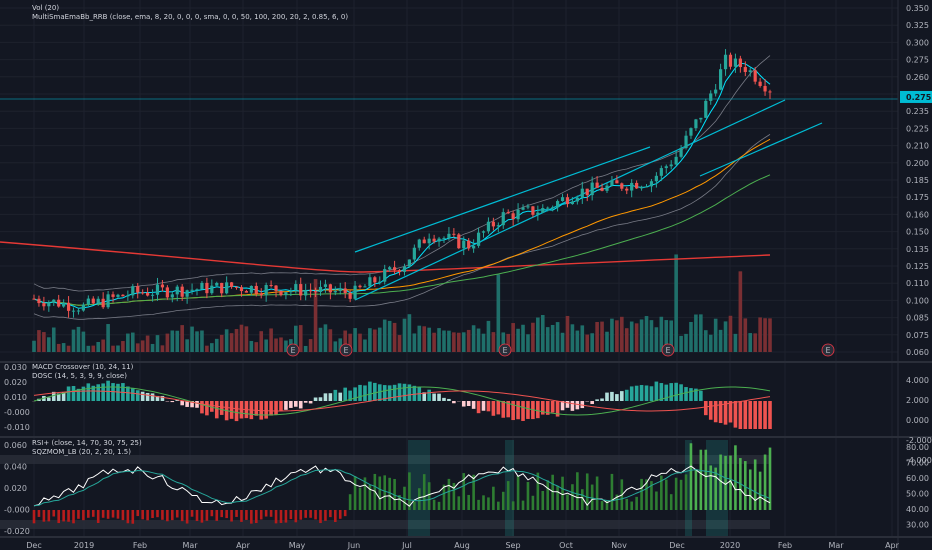 This screenshot has width=932, height=550. Describe the element at coordinates (717, 488) in the screenshot. I see `rsi-highlight-zone` at that location.